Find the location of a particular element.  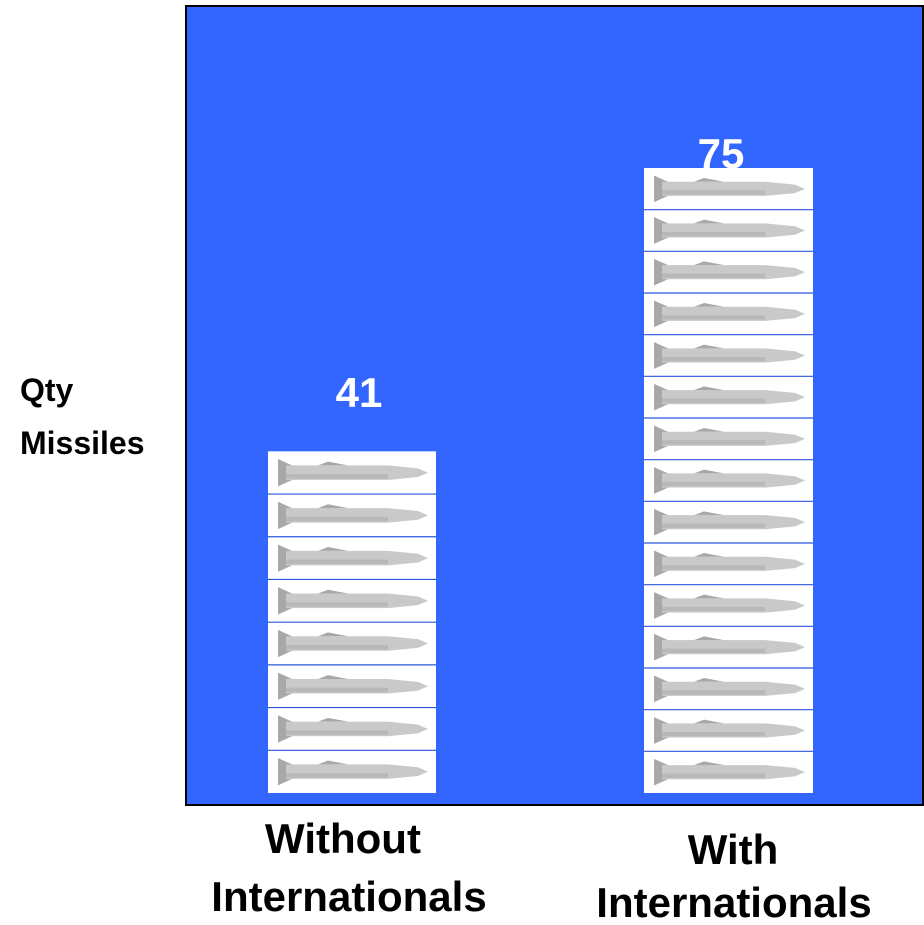

bar-without-internationals is located at coordinates (352, 622).